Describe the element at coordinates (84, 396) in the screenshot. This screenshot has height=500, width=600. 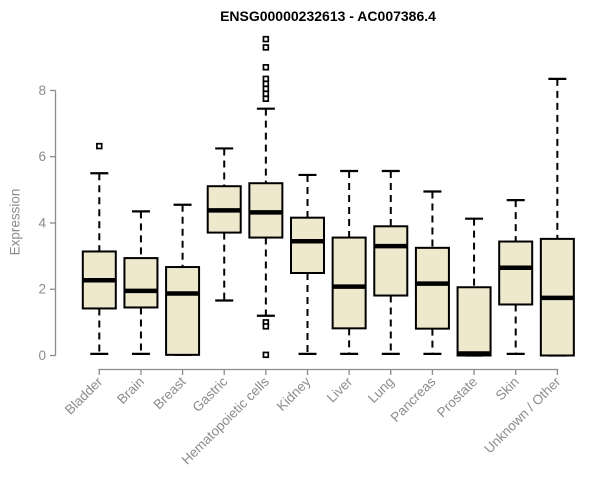
I see `x-tick-label-bladder: Bladder` at that location.